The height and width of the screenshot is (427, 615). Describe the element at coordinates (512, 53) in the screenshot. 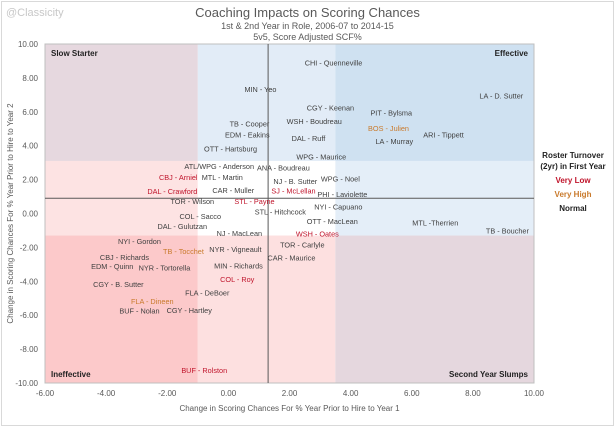

I see `quadrant-label-effective: Effective` at that location.